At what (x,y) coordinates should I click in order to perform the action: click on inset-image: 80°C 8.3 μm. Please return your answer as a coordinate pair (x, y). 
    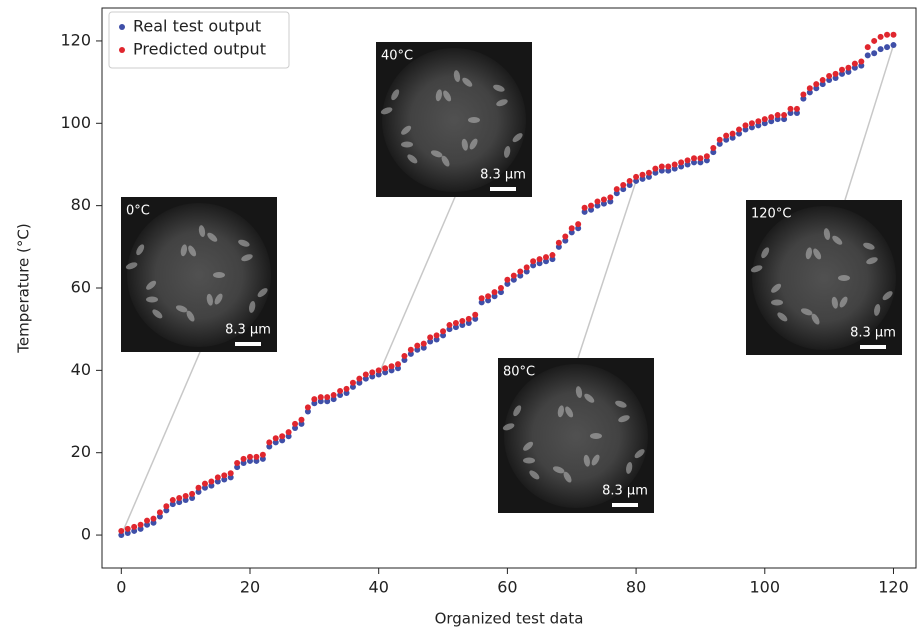
    Looking at the image, I should click on (576, 435).